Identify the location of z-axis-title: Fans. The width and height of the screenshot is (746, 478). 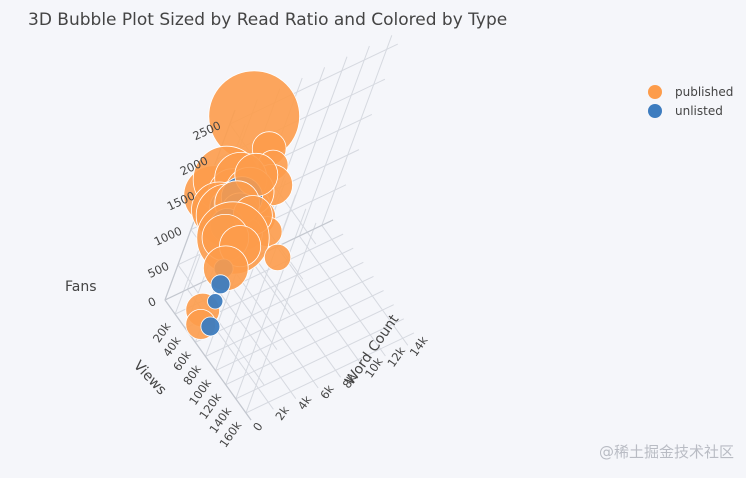
(81, 287).